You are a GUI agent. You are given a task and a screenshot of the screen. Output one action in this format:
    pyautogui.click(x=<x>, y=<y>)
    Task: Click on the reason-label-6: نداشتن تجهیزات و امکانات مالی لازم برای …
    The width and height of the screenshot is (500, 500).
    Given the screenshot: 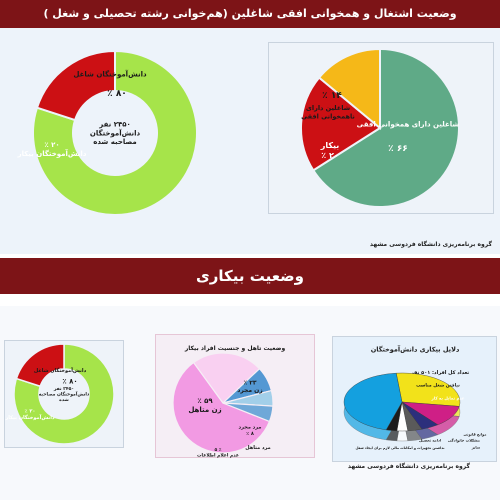 What is the action you would take?
    pyautogui.click(x=399, y=448)
    